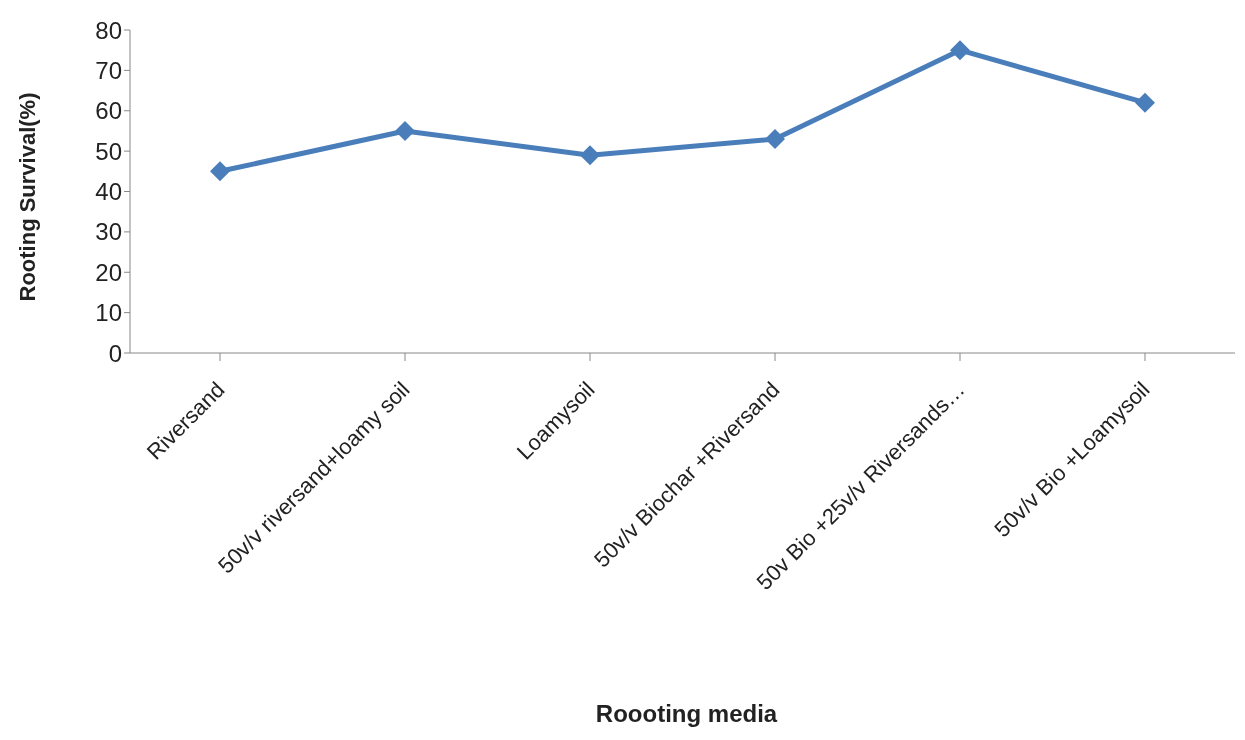 Image resolution: width=1245 pixels, height=740 pixels. What do you see at coordinates (108, 111) in the screenshot?
I see `y-tick-label: 60` at bounding box center [108, 111].